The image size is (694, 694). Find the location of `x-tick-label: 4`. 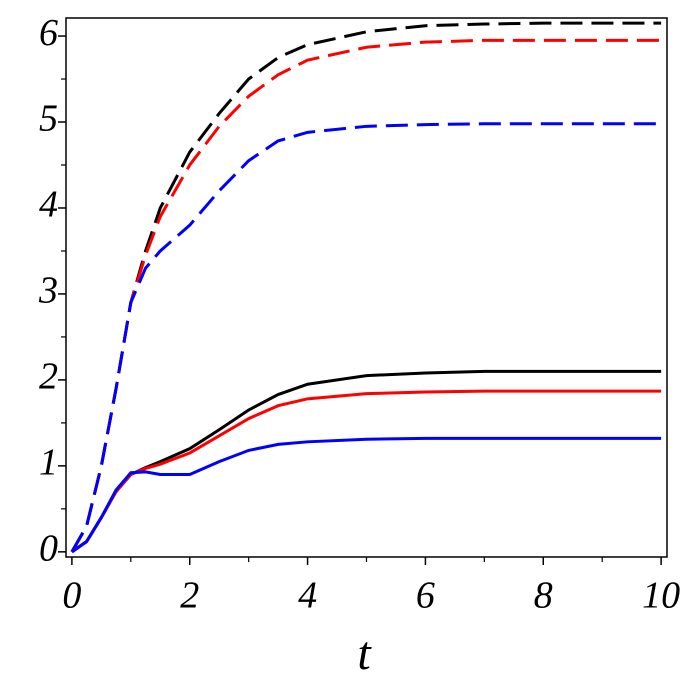

x-tick-label: 4 is located at coordinates (307, 596).